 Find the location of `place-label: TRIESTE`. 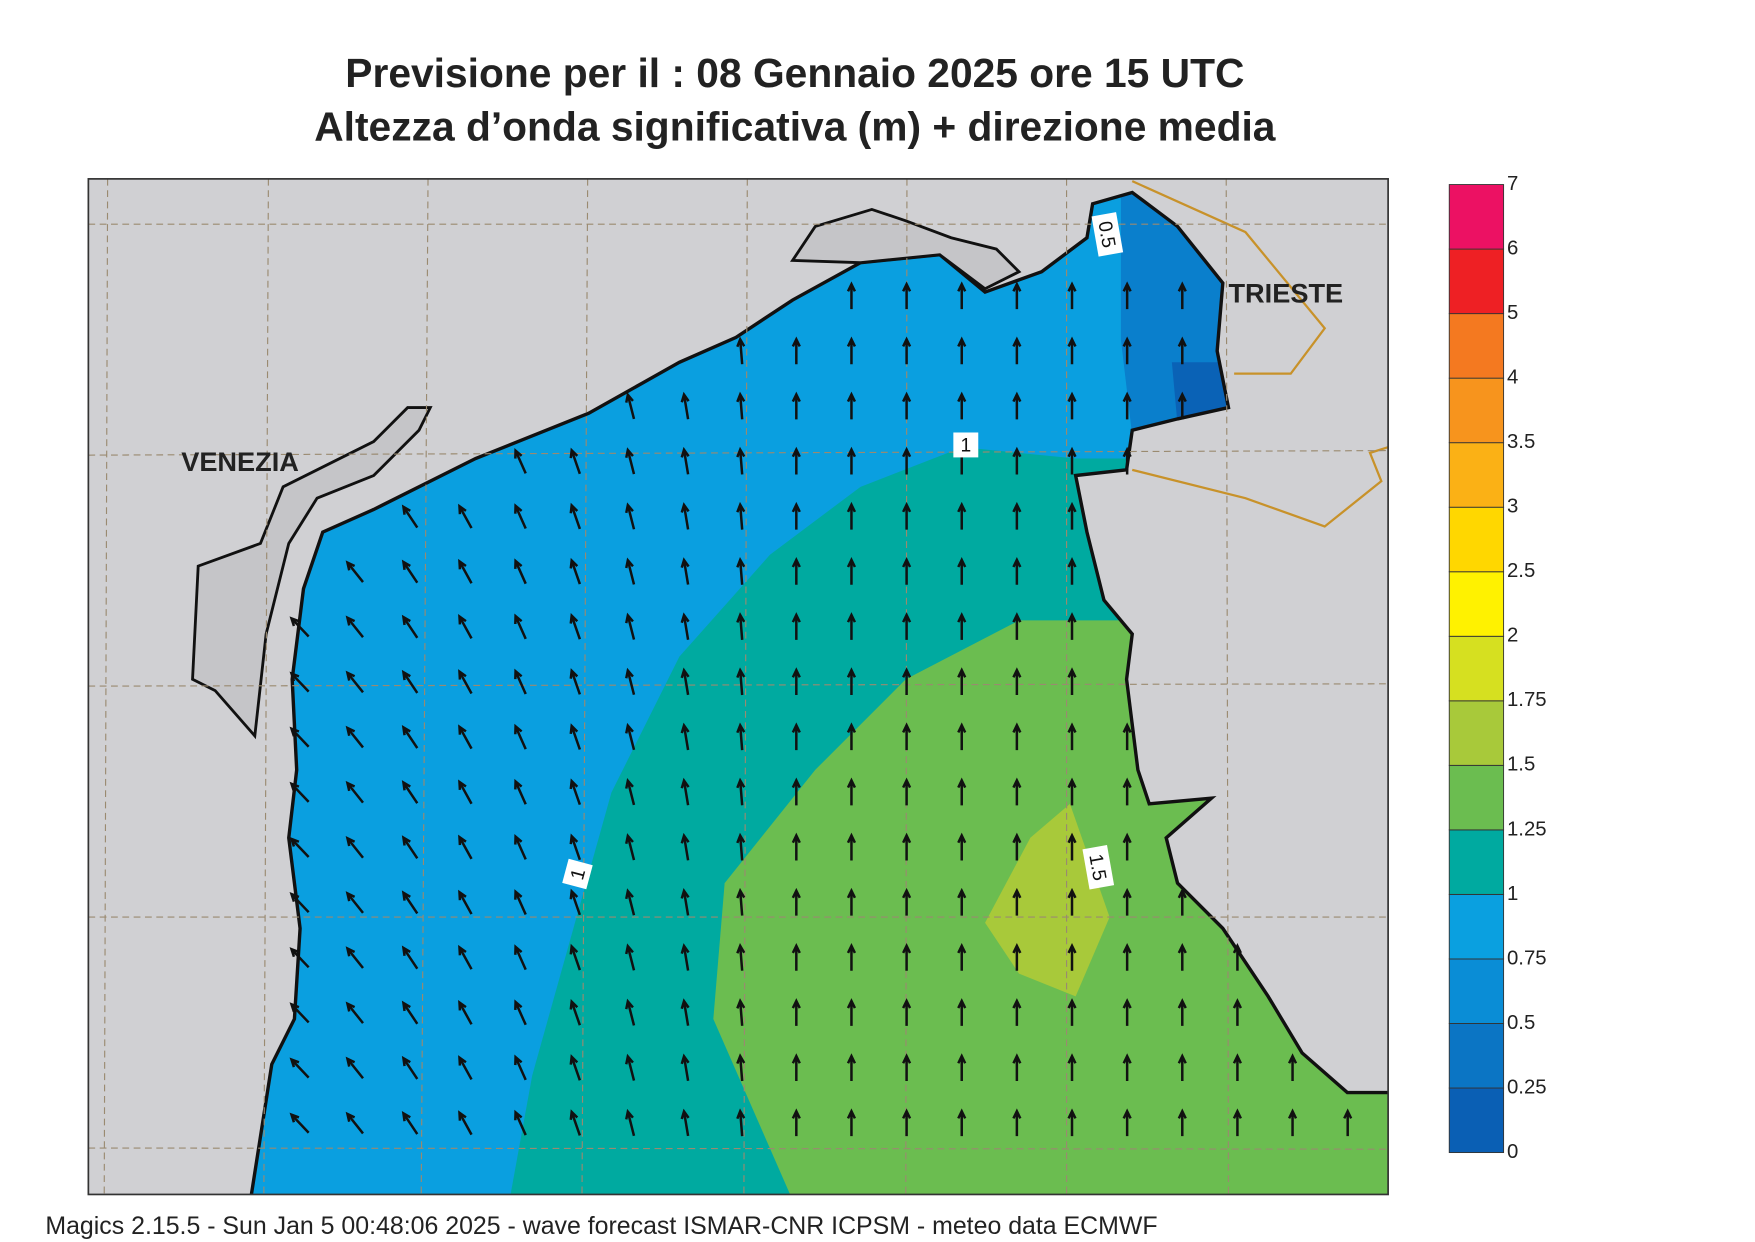

place-label: TRIESTE is located at coordinates (1285, 292).